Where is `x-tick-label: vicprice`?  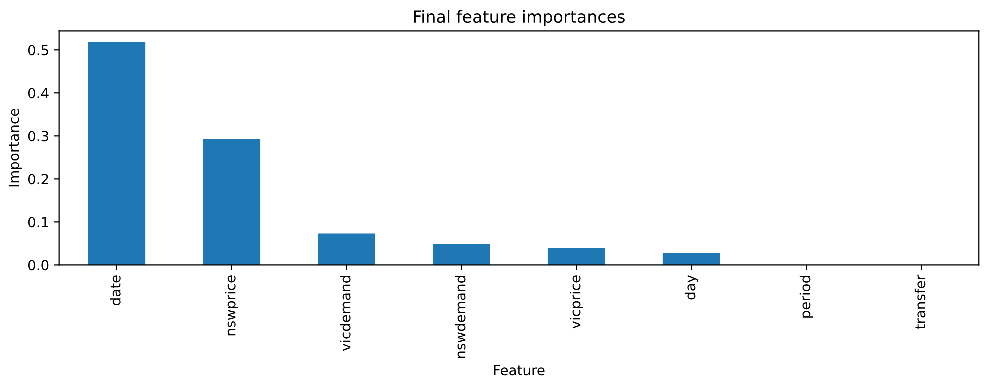
x-tick-label: vicprice is located at coordinates (577, 302).